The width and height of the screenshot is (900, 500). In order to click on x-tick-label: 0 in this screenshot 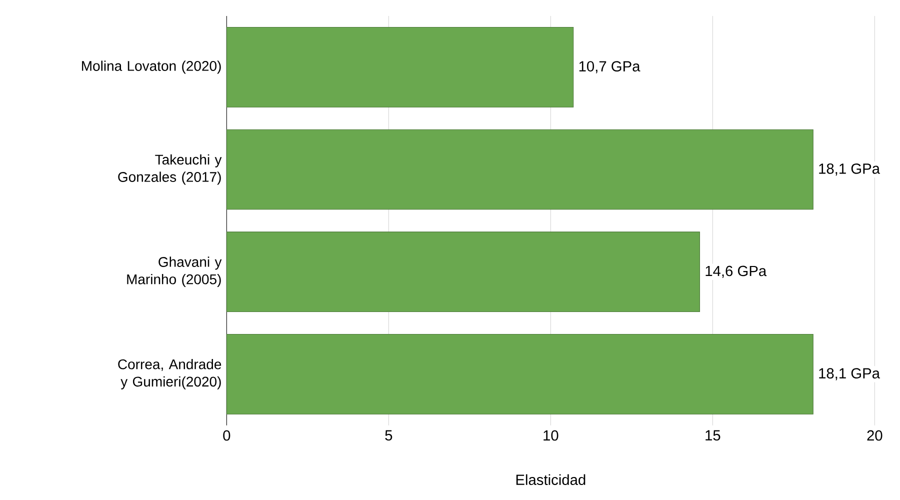, I will do `click(226, 435)`.